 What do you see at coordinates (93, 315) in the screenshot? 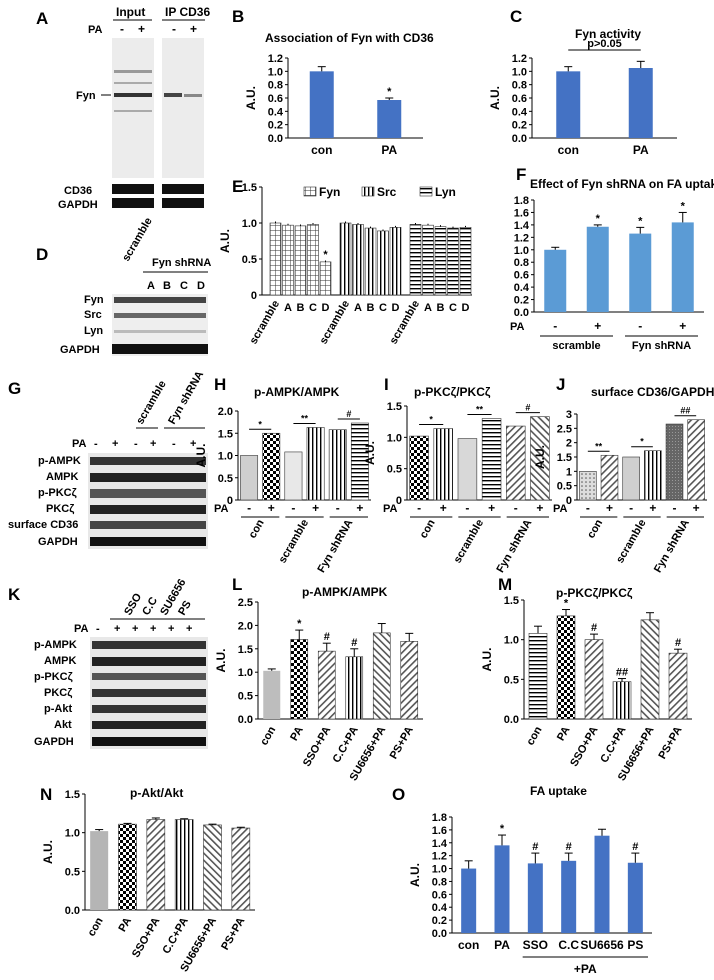
I see `blot-row-label: Src` at bounding box center [93, 315].